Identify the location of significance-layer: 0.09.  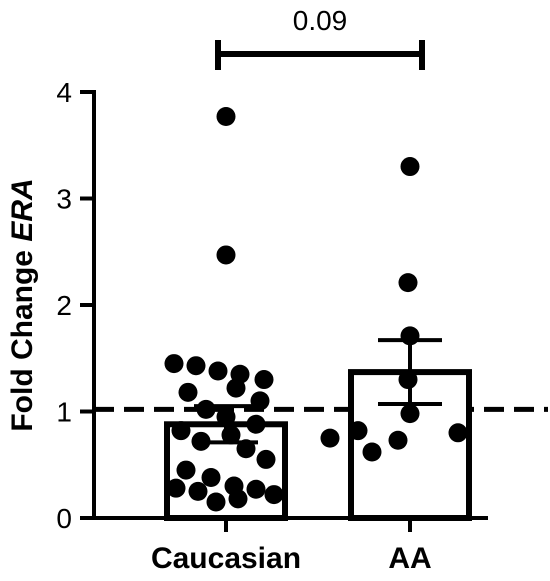
(320, 37).